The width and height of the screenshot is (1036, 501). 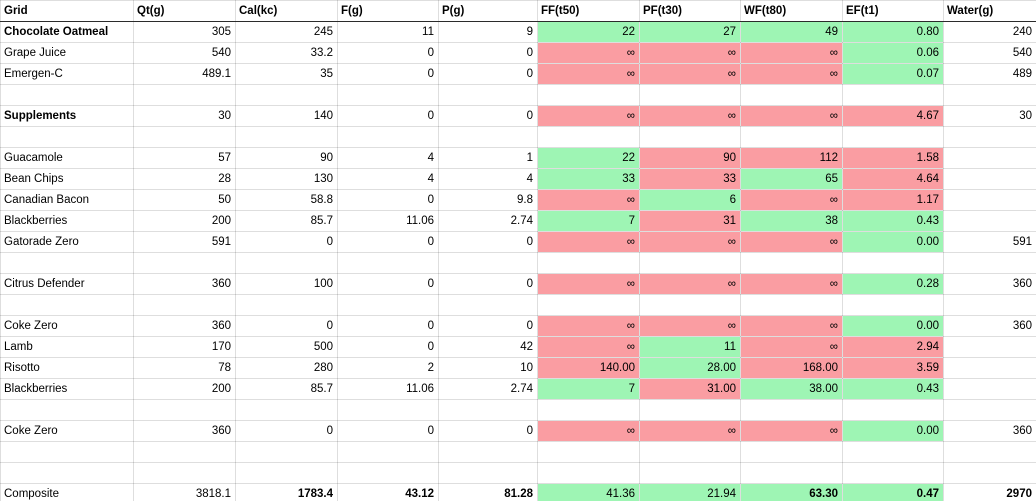 I want to click on value-cell: 0.80, so click(x=893, y=32).